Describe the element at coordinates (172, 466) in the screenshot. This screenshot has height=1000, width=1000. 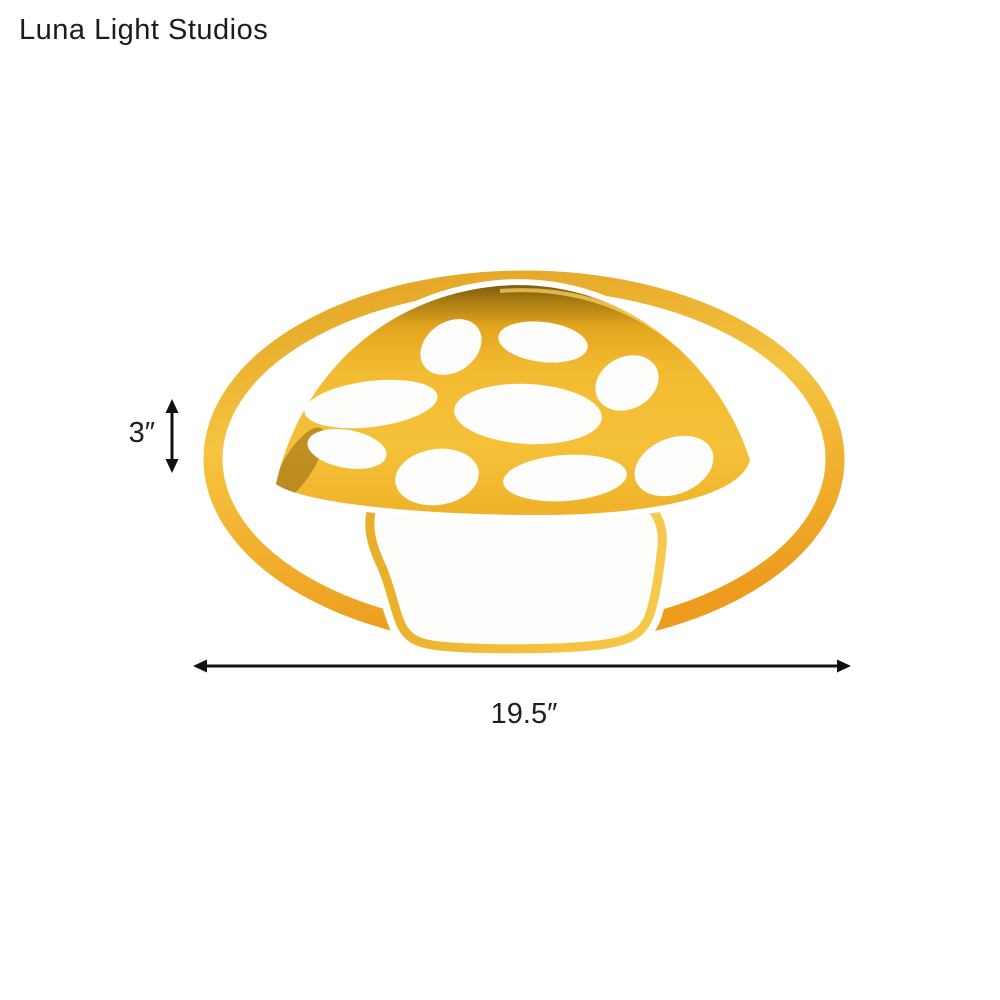
I see `arrow-down-icon` at that location.